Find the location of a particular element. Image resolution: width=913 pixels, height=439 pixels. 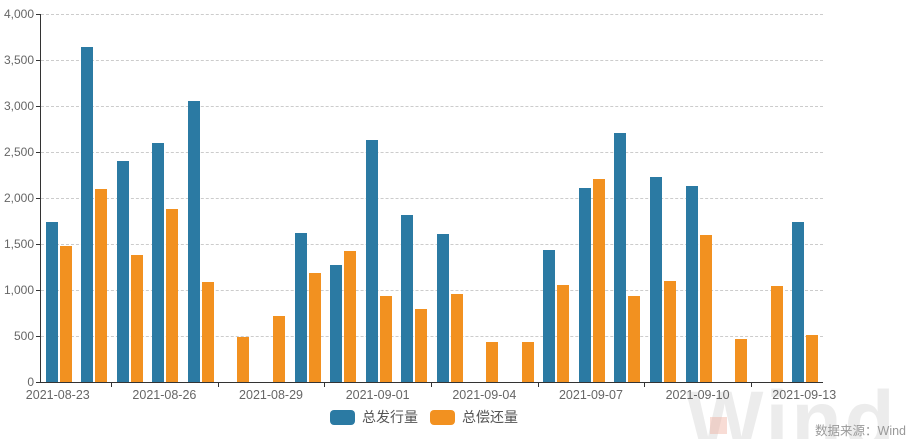

y-axis-label: 2,500 is located at coordinates (18, 152).